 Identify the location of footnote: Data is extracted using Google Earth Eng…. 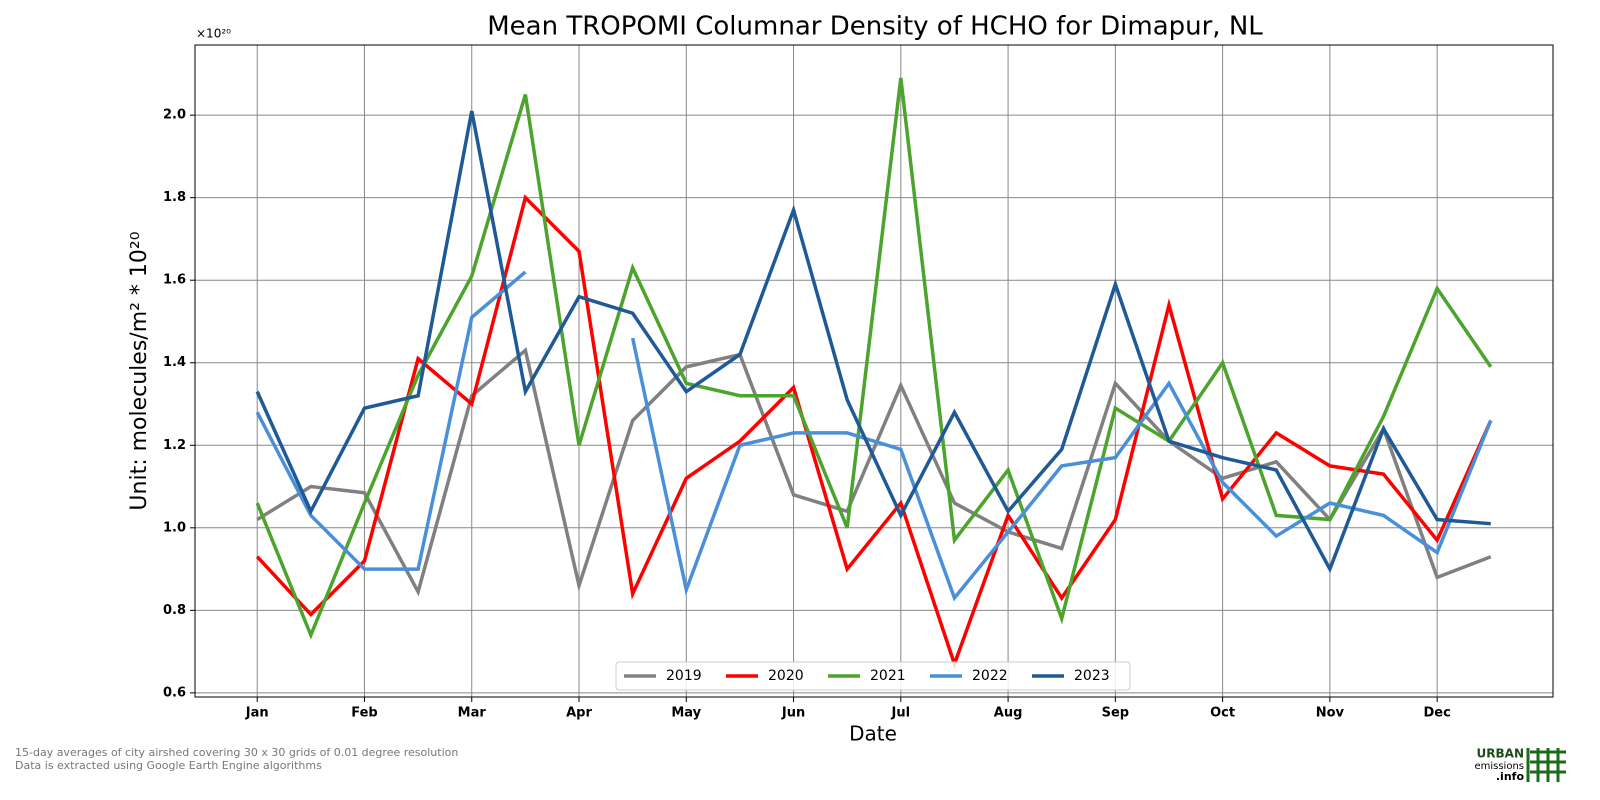
(168, 765).